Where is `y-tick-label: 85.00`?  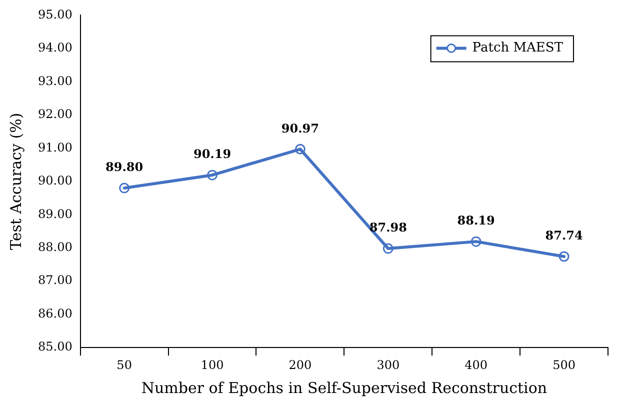
y-tick-label: 85.00 is located at coordinates (55, 347).